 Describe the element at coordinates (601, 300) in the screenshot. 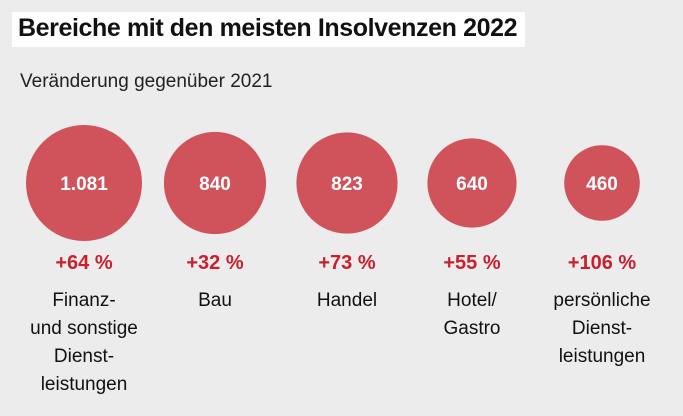

I see `category-label-4-line-0: persönliche` at that location.